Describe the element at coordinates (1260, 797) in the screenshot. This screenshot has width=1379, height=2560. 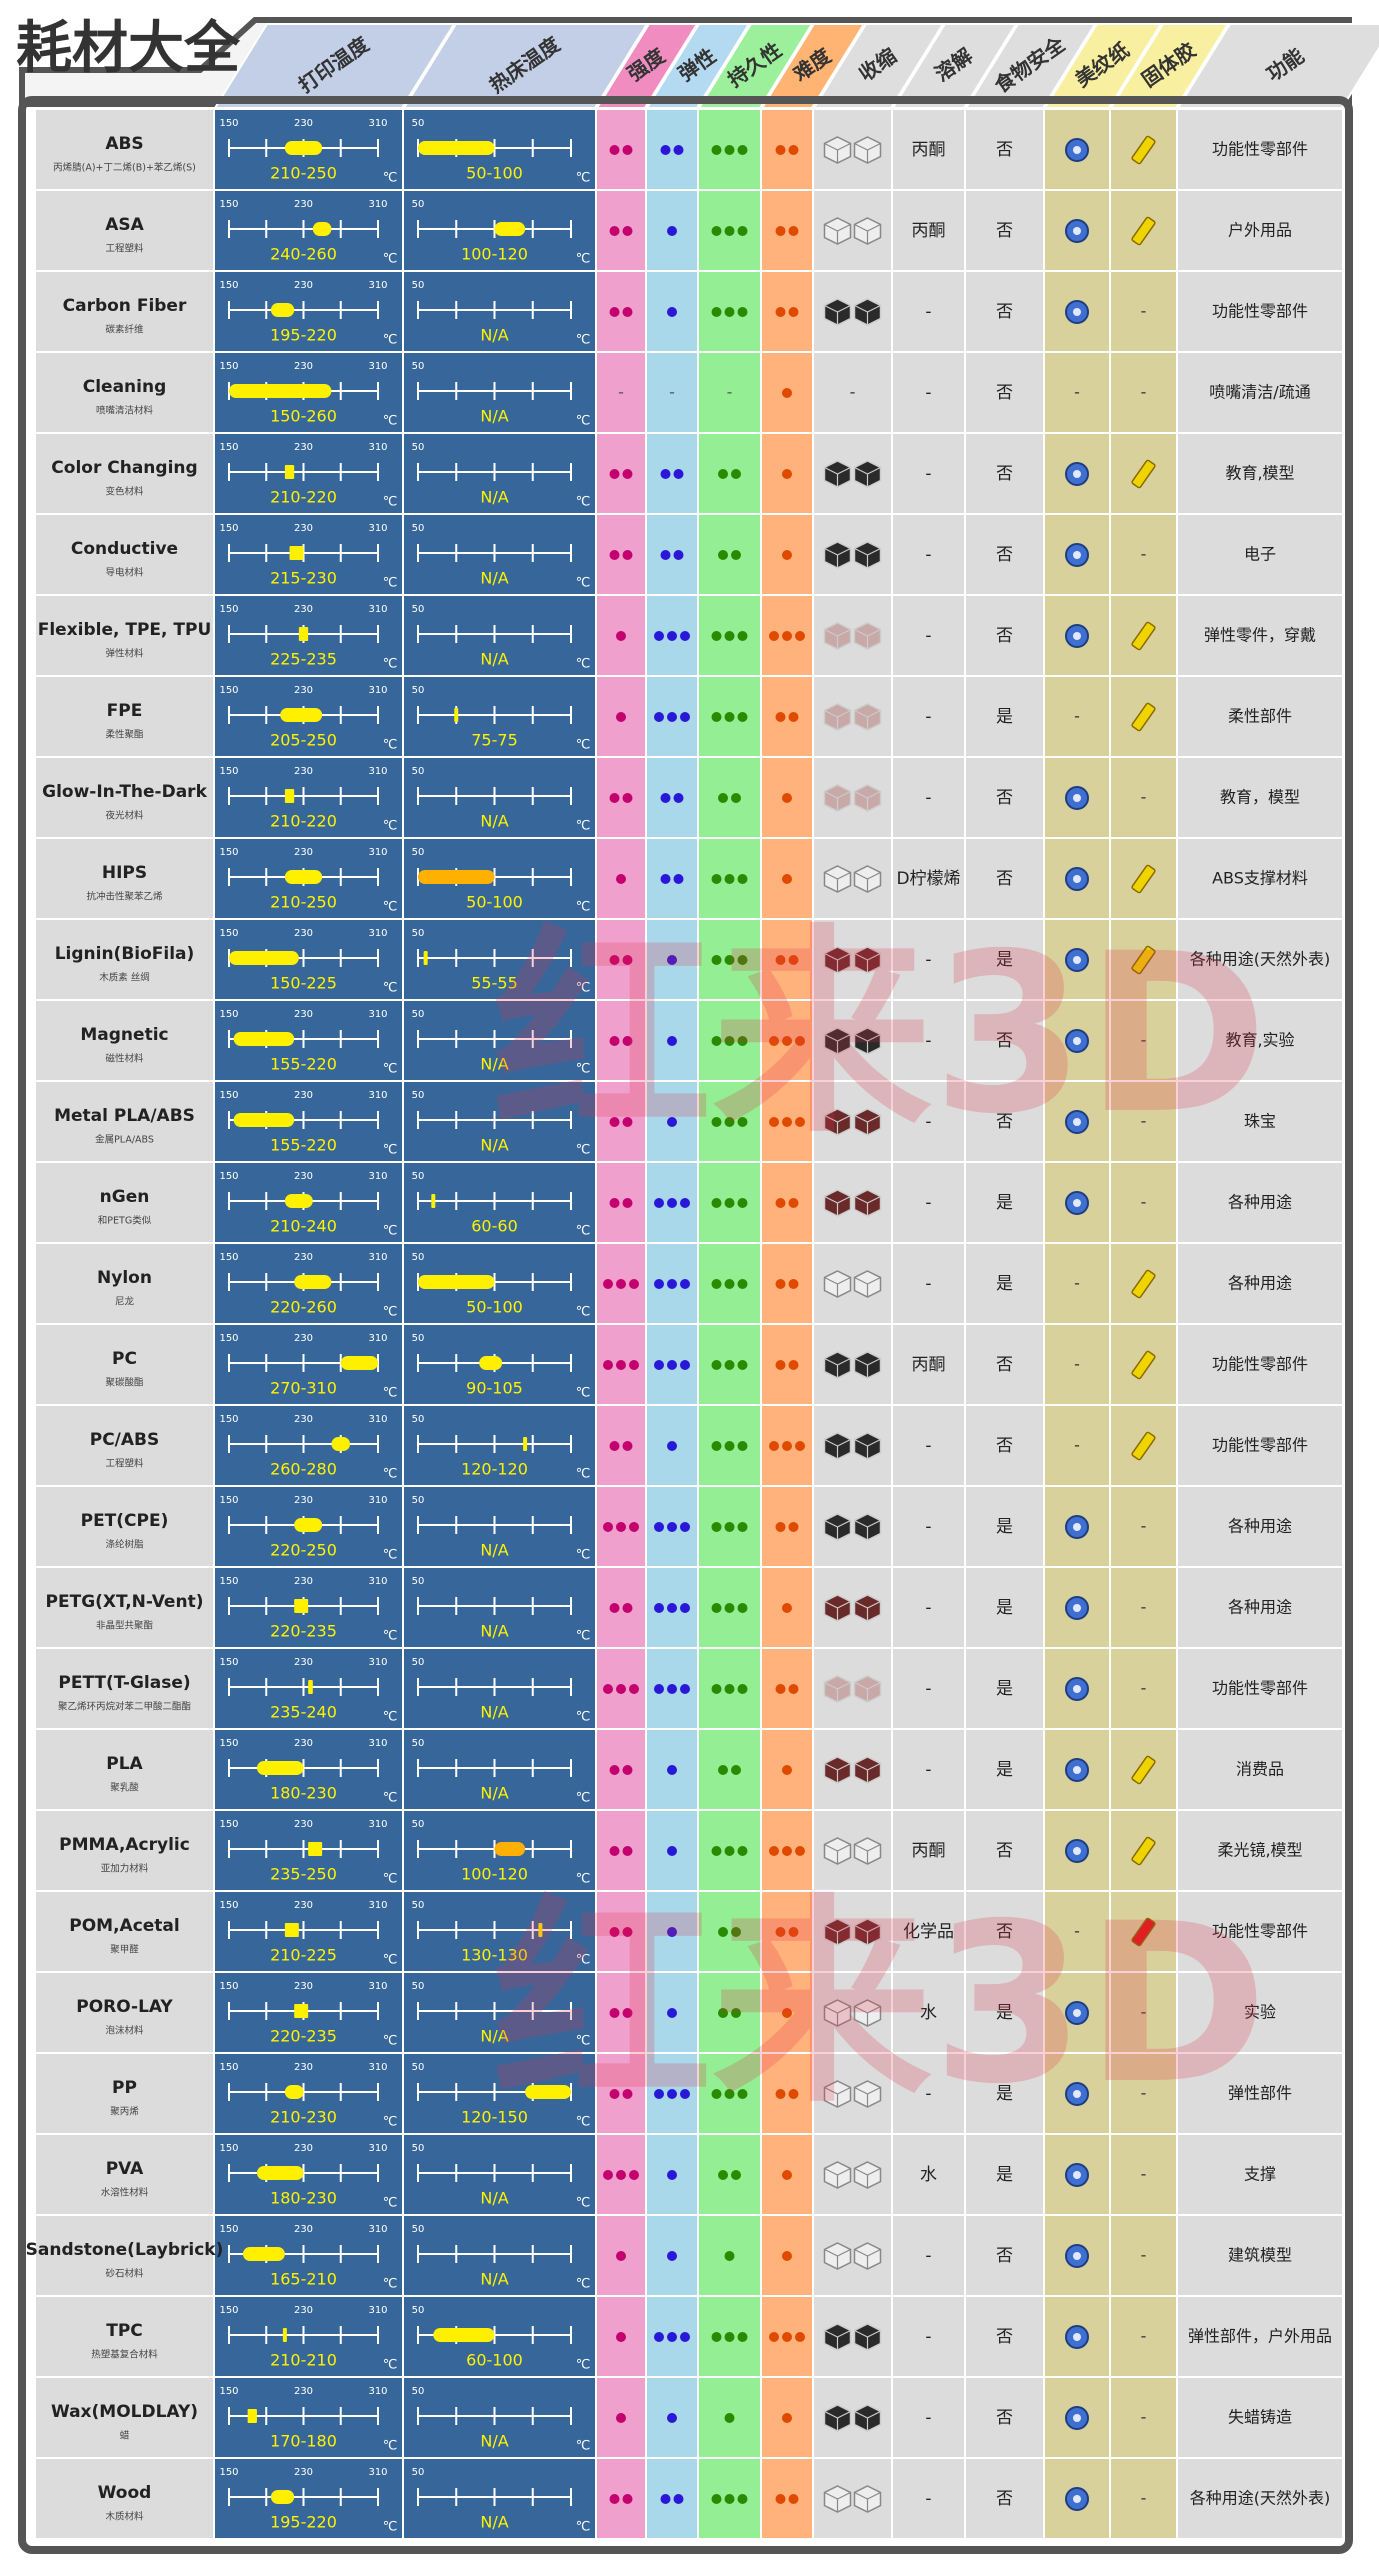
I see `function-text: 教育，模型` at that location.